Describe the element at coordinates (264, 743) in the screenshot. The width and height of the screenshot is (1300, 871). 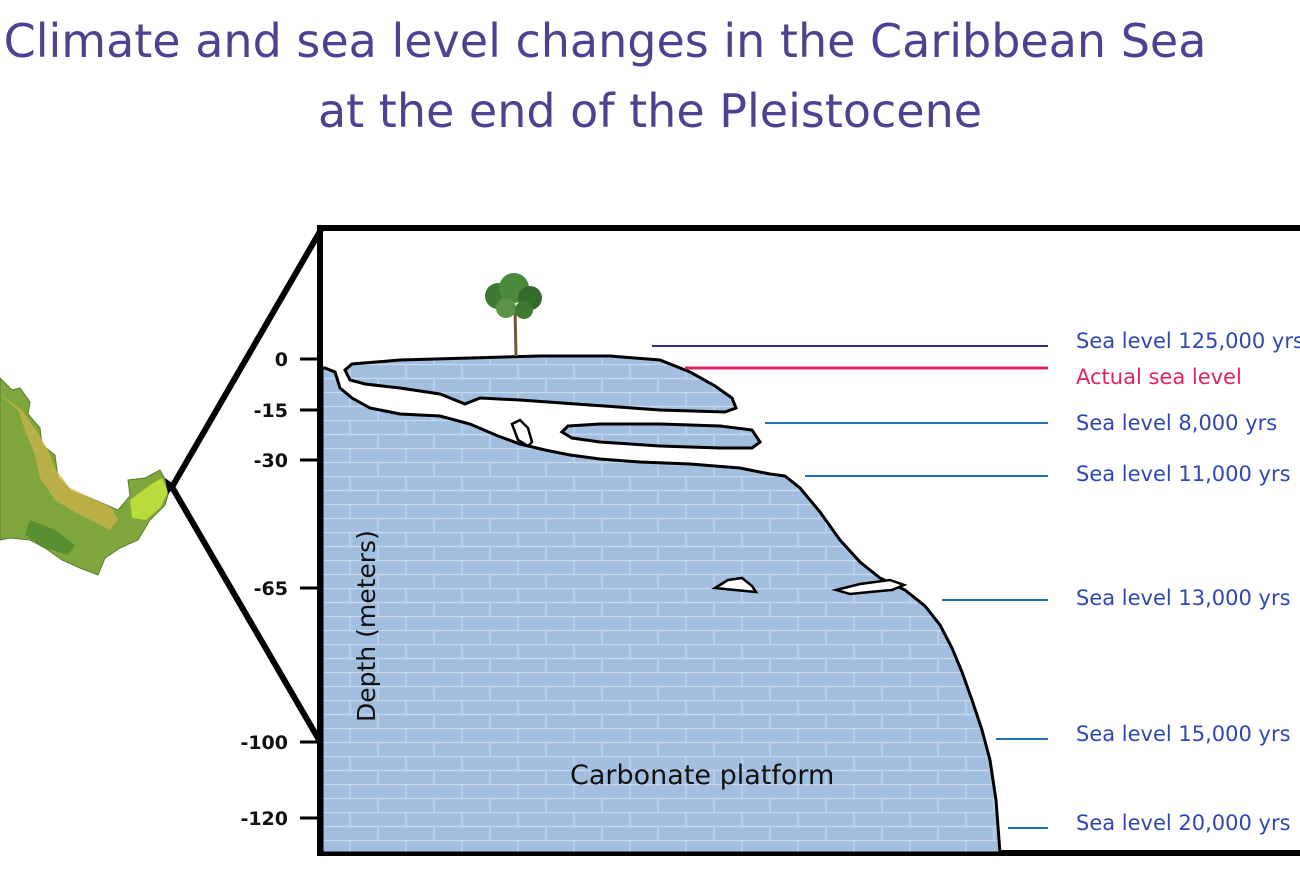
I see `depth-tick-label: -100` at that location.